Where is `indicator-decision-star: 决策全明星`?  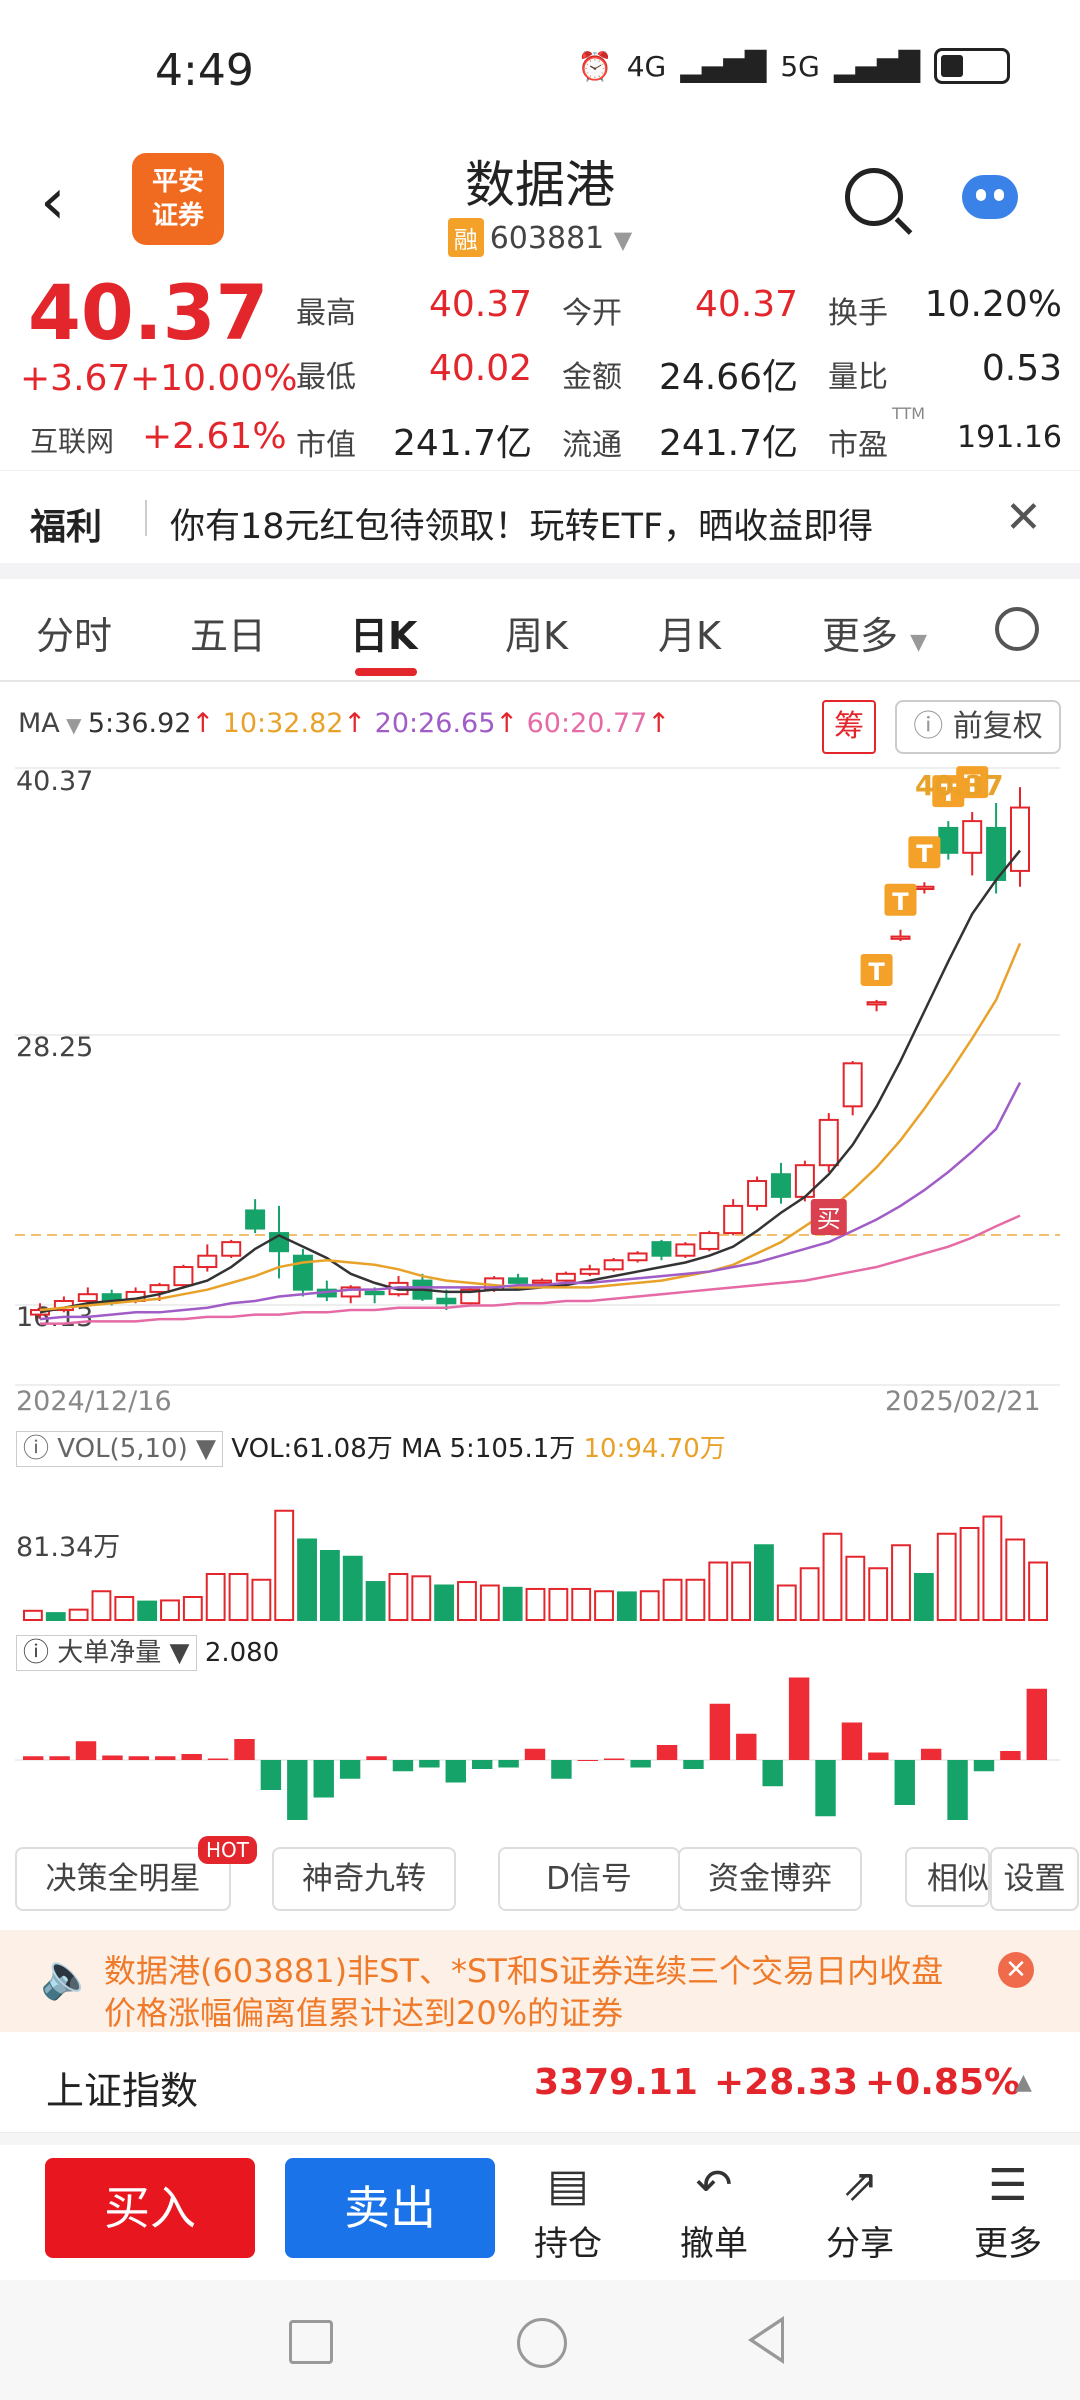
indicator-decision-star: 决策全明星 is located at coordinates (123, 1879).